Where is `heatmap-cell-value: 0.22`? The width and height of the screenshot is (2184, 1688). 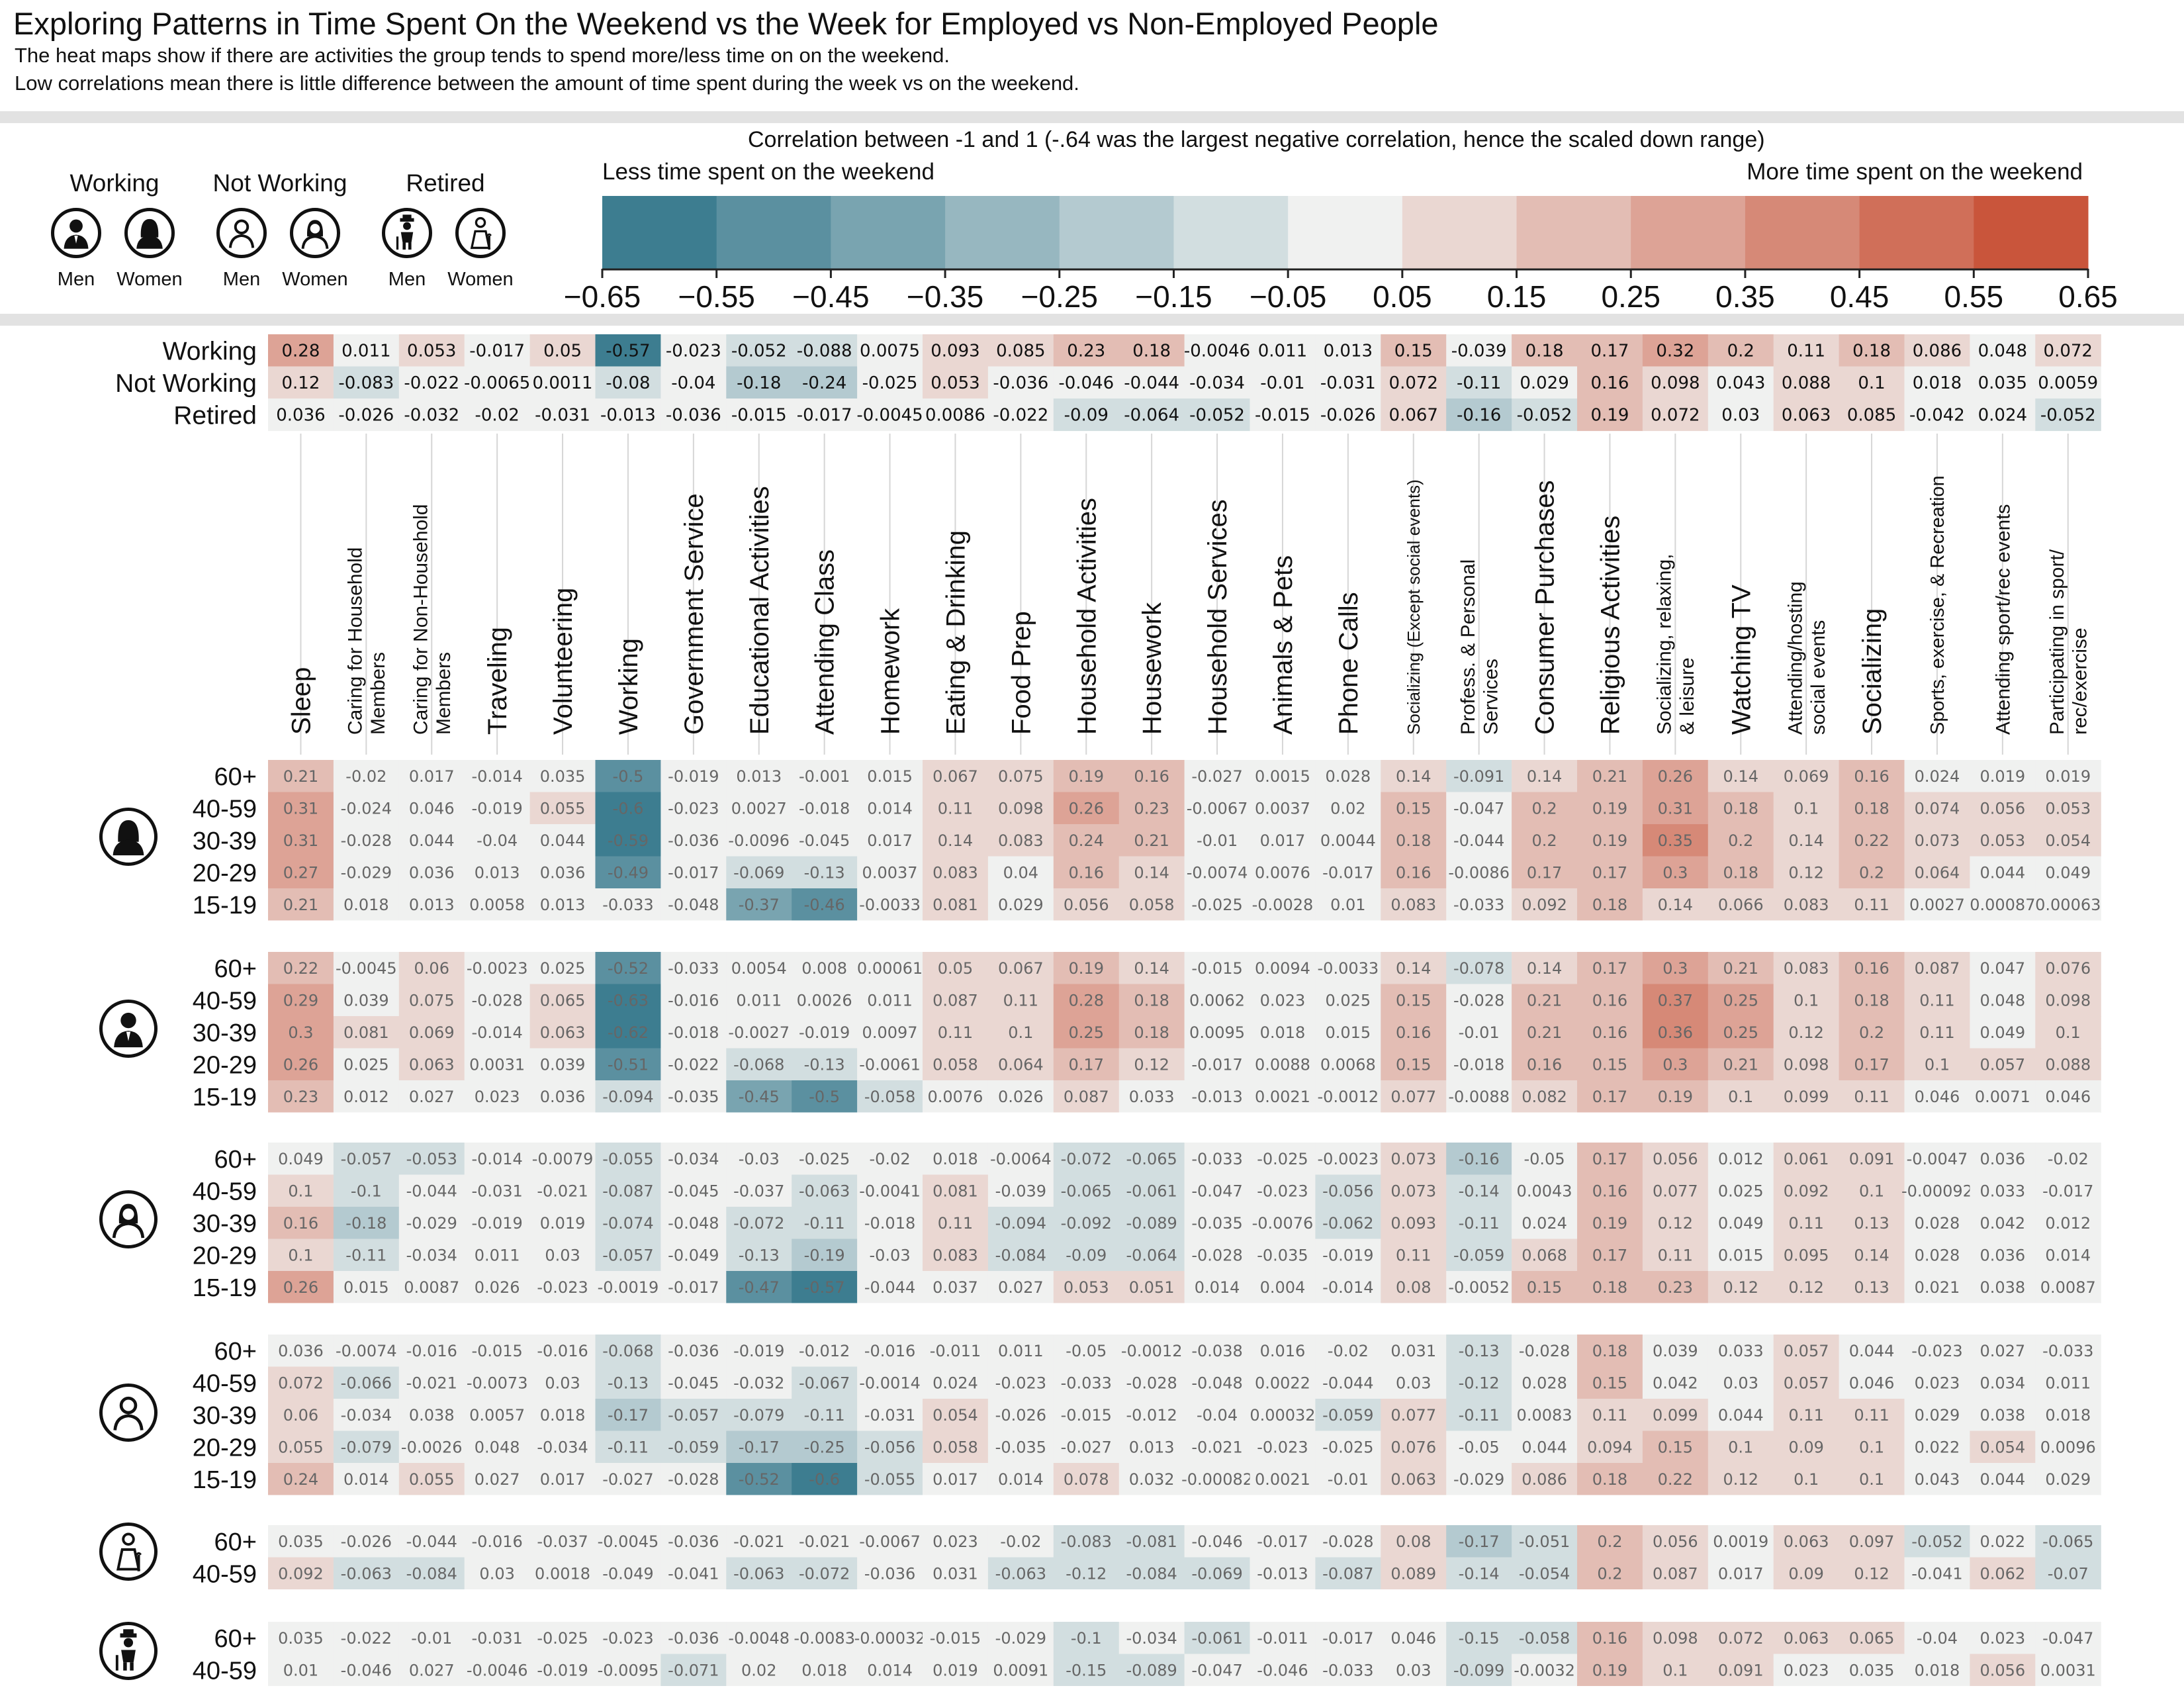
heatmap-cell-value: 0.22 is located at coordinates (1871, 840).